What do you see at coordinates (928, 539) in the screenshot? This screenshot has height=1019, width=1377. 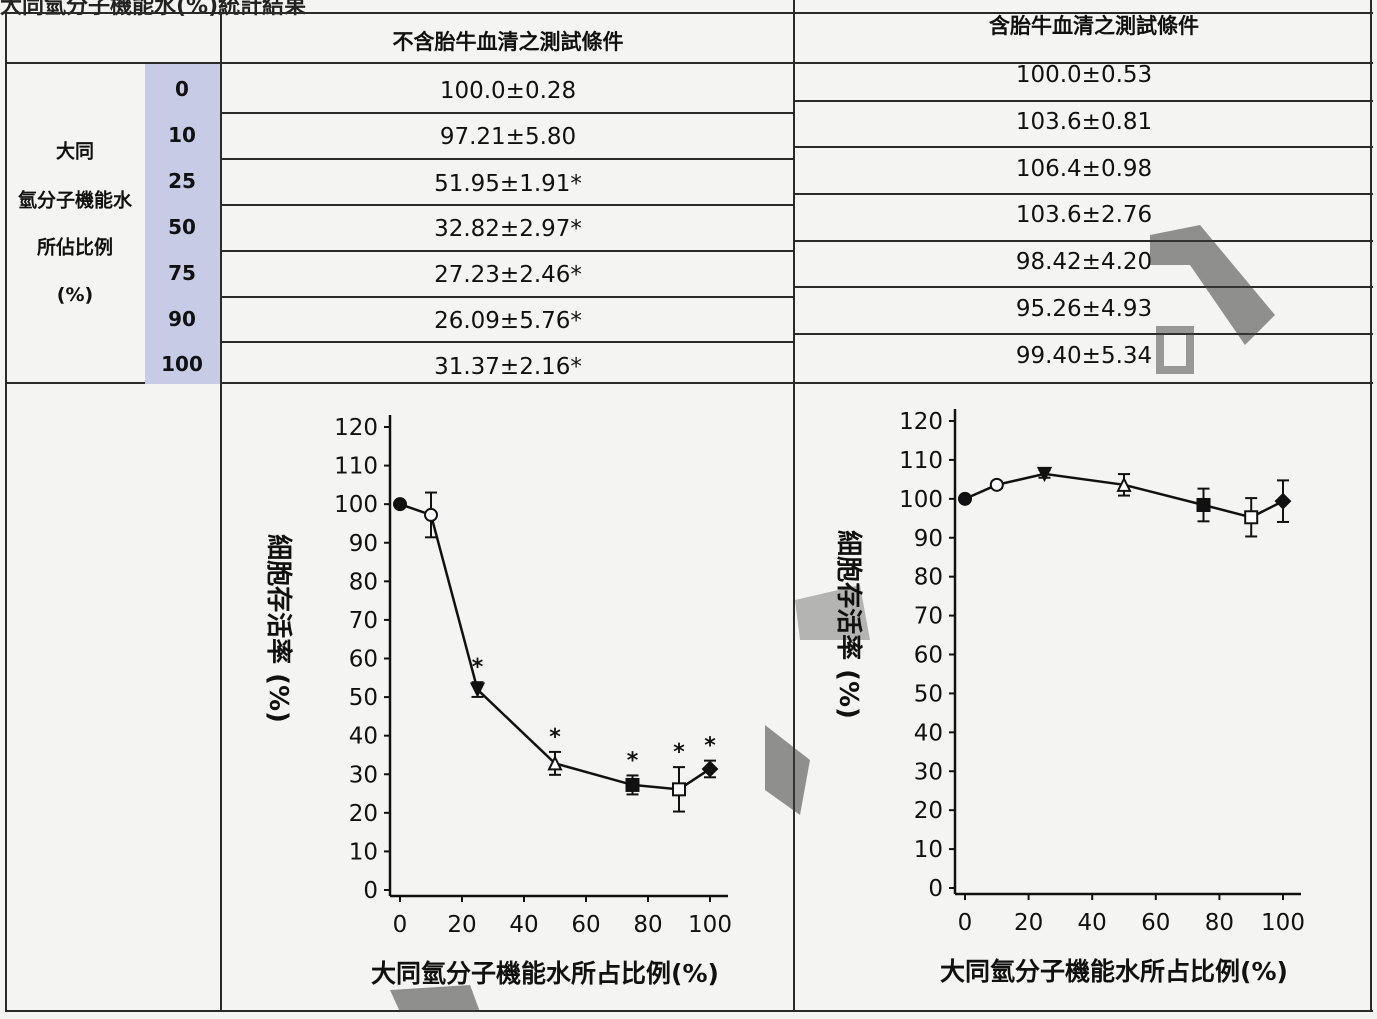 I see `y-tick-label: 90` at bounding box center [928, 539].